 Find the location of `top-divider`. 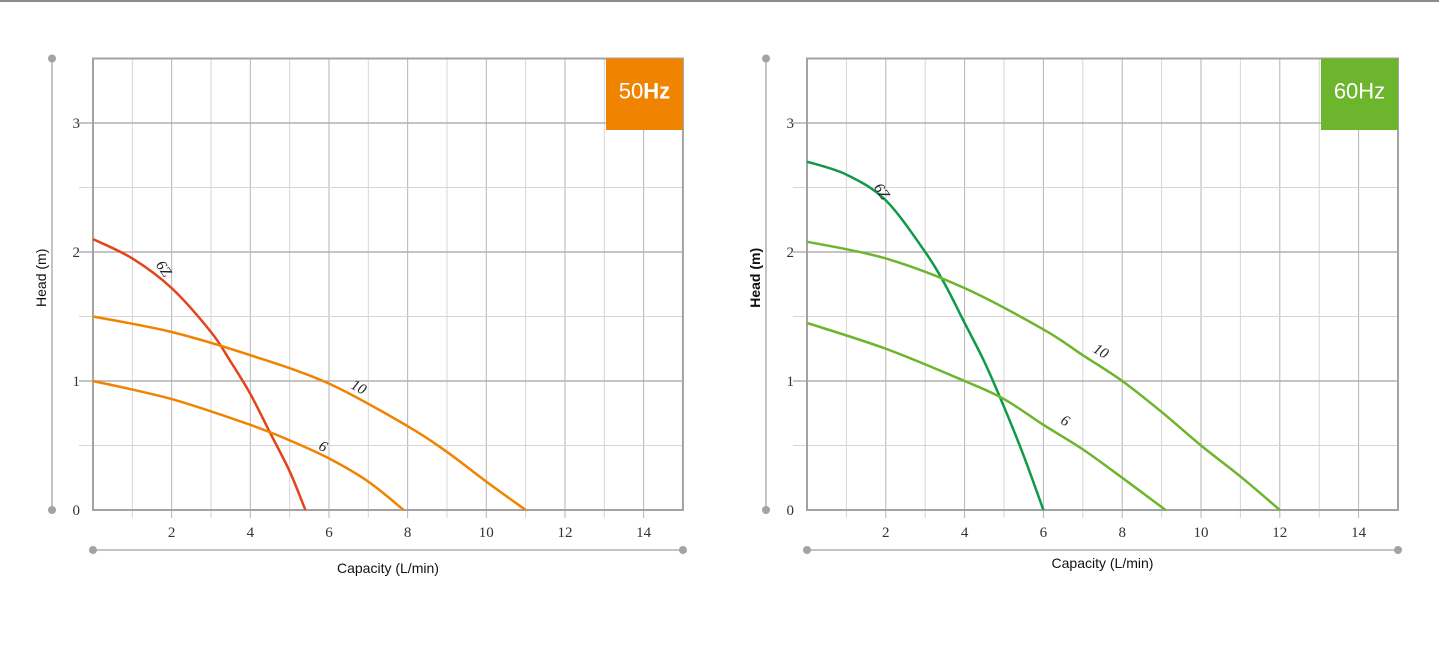

top-divider is located at coordinates (719, 1).